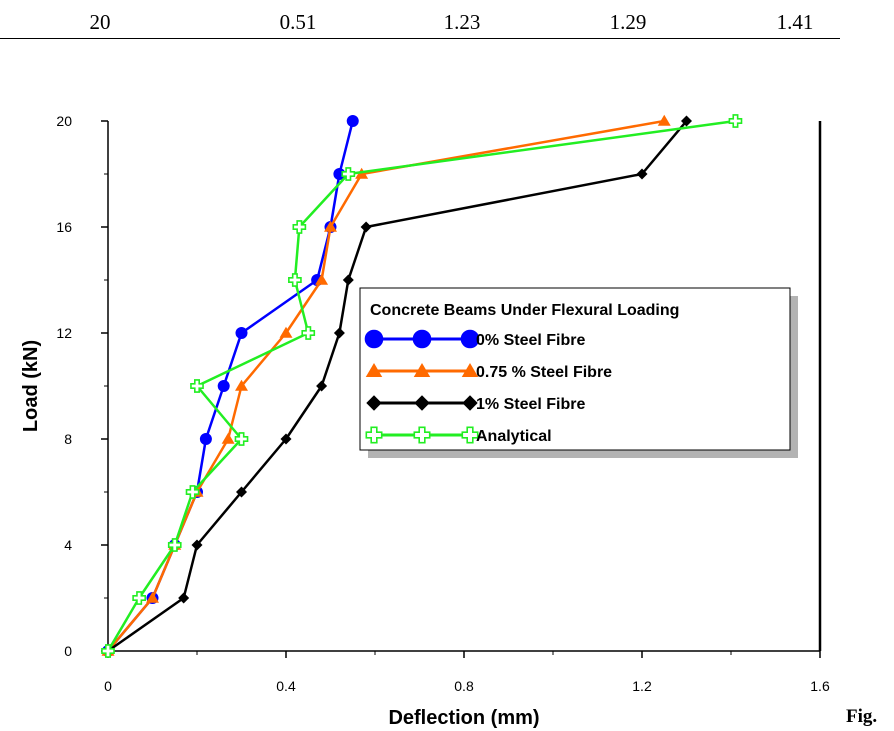 This screenshot has width=894, height=731. Describe the element at coordinates (820, 686) in the screenshot. I see `x-tick-label: 1.6` at that location.